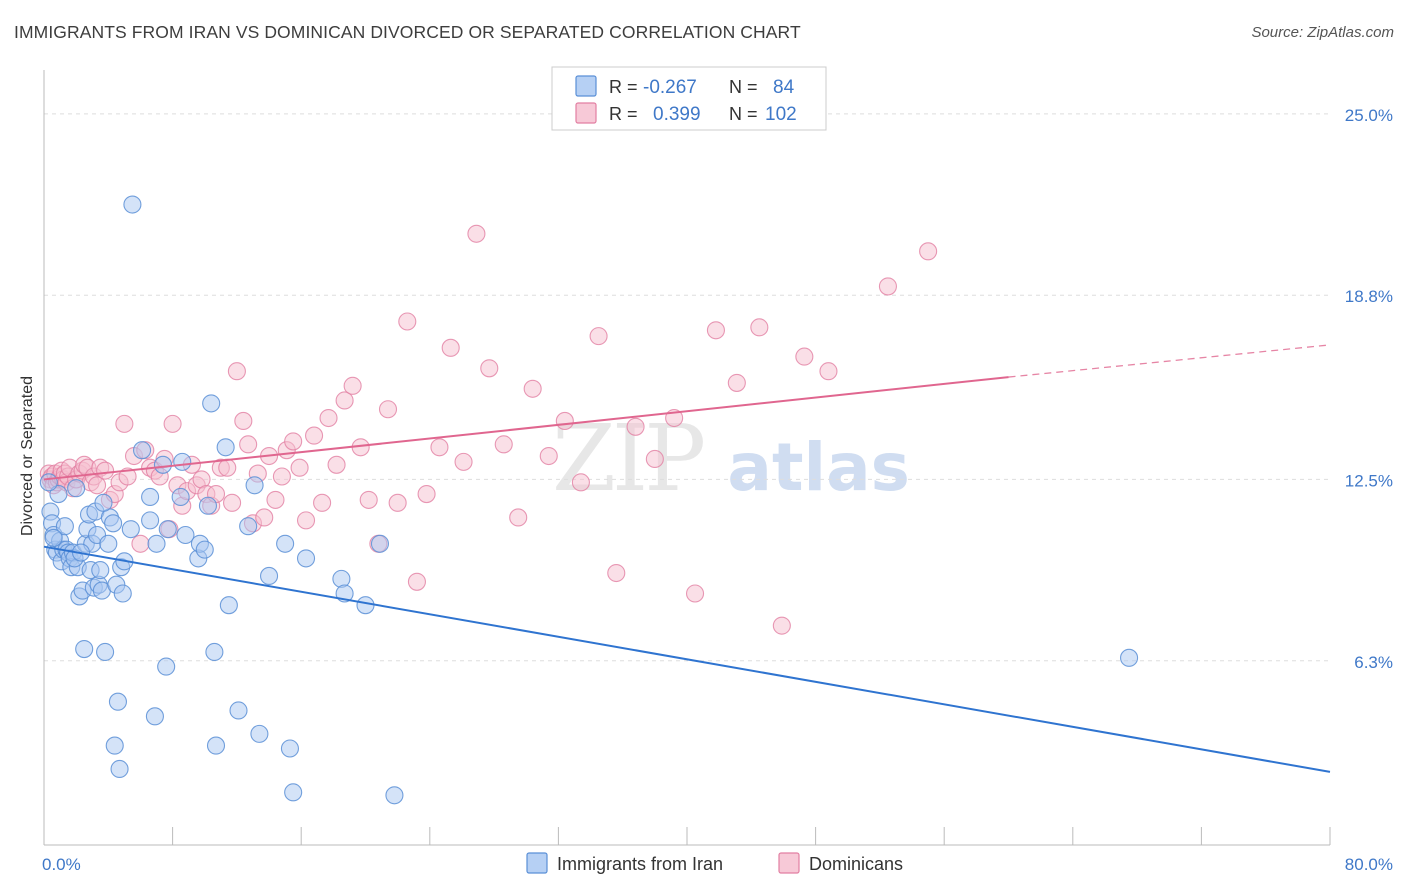 This screenshot has width=1406, height=892. I want to click on dominicans-trend-extension, so click(1169, 361).